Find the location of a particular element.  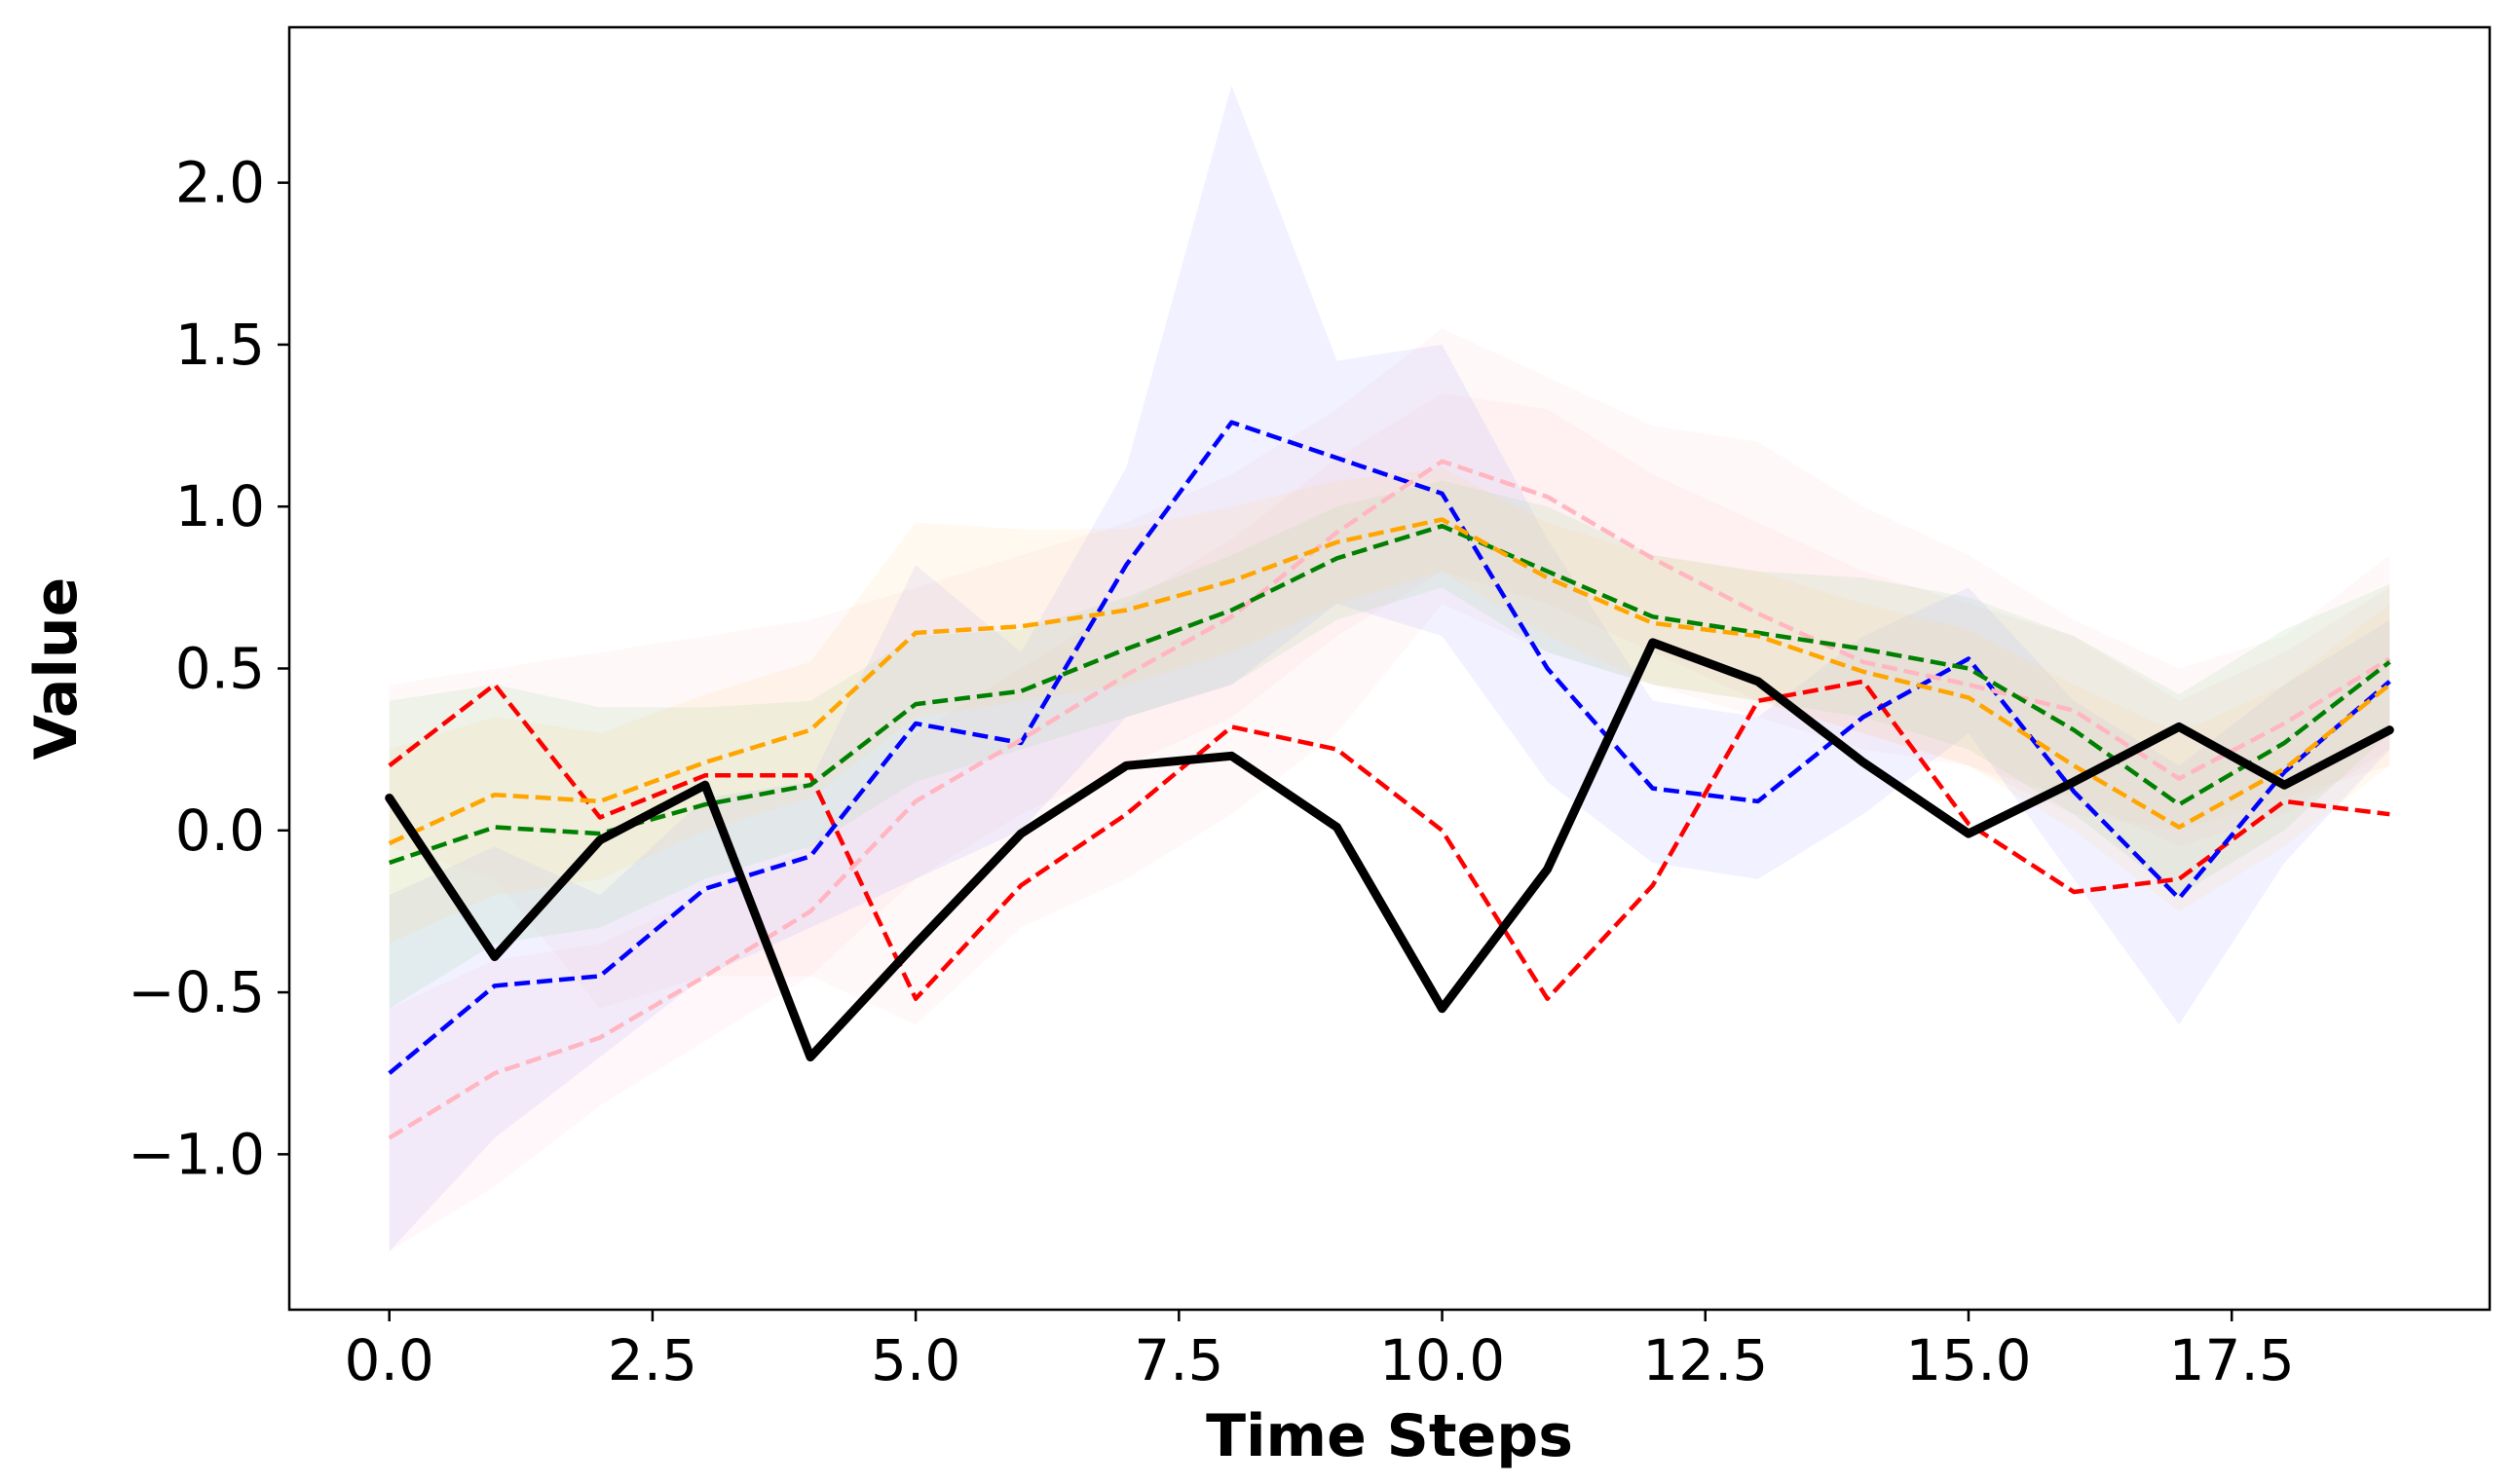

x-axis-ticks: 0.0 2.5 5.0 7.5 10.0 12.5 15.0 17.5 is located at coordinates (1320, 1351).